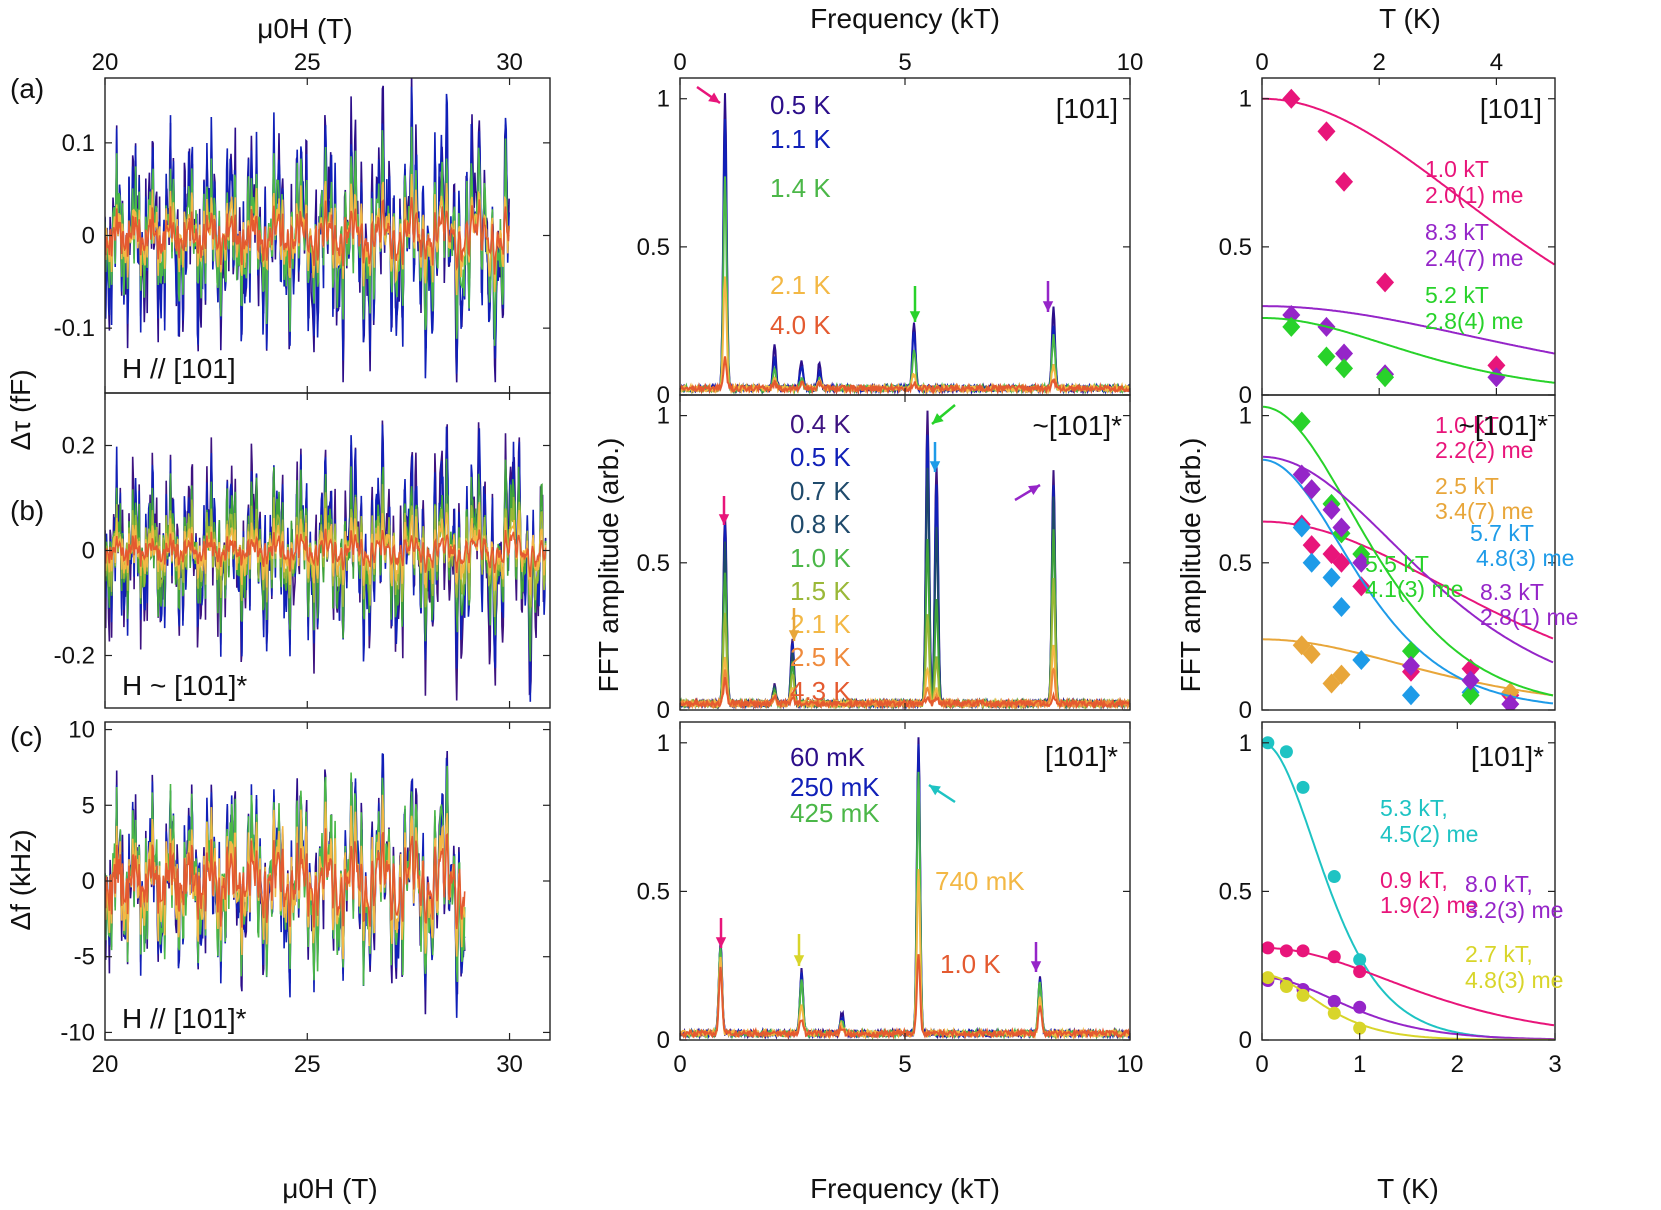  I want to click on panel-b-traces, so click(326, 561).